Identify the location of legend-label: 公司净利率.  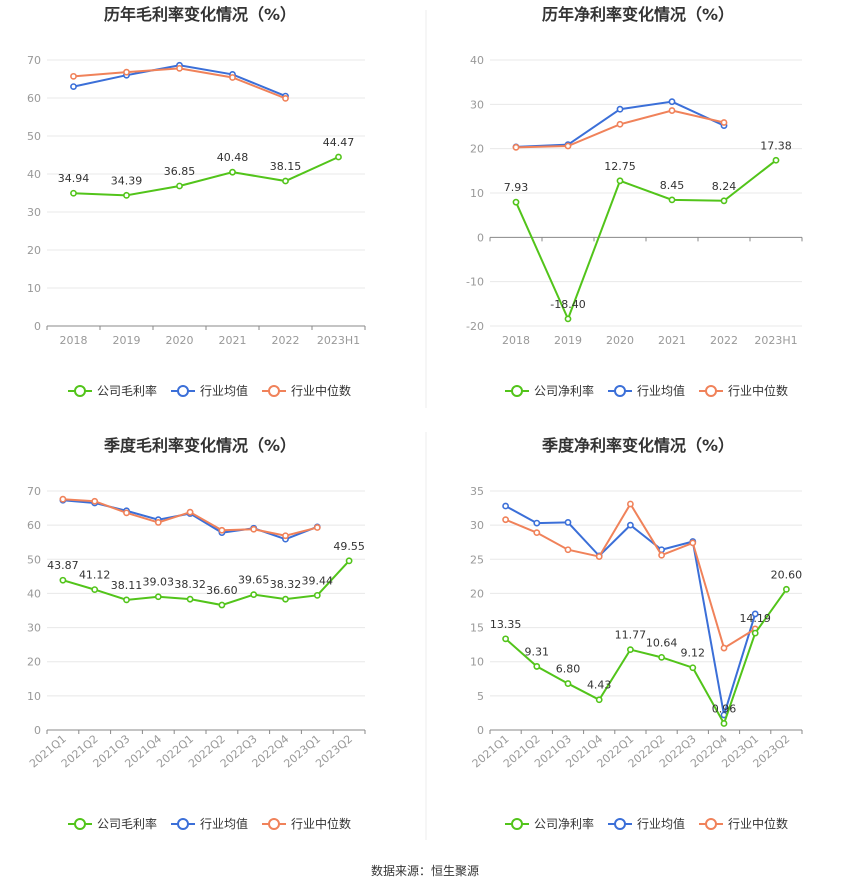
(564, 823).